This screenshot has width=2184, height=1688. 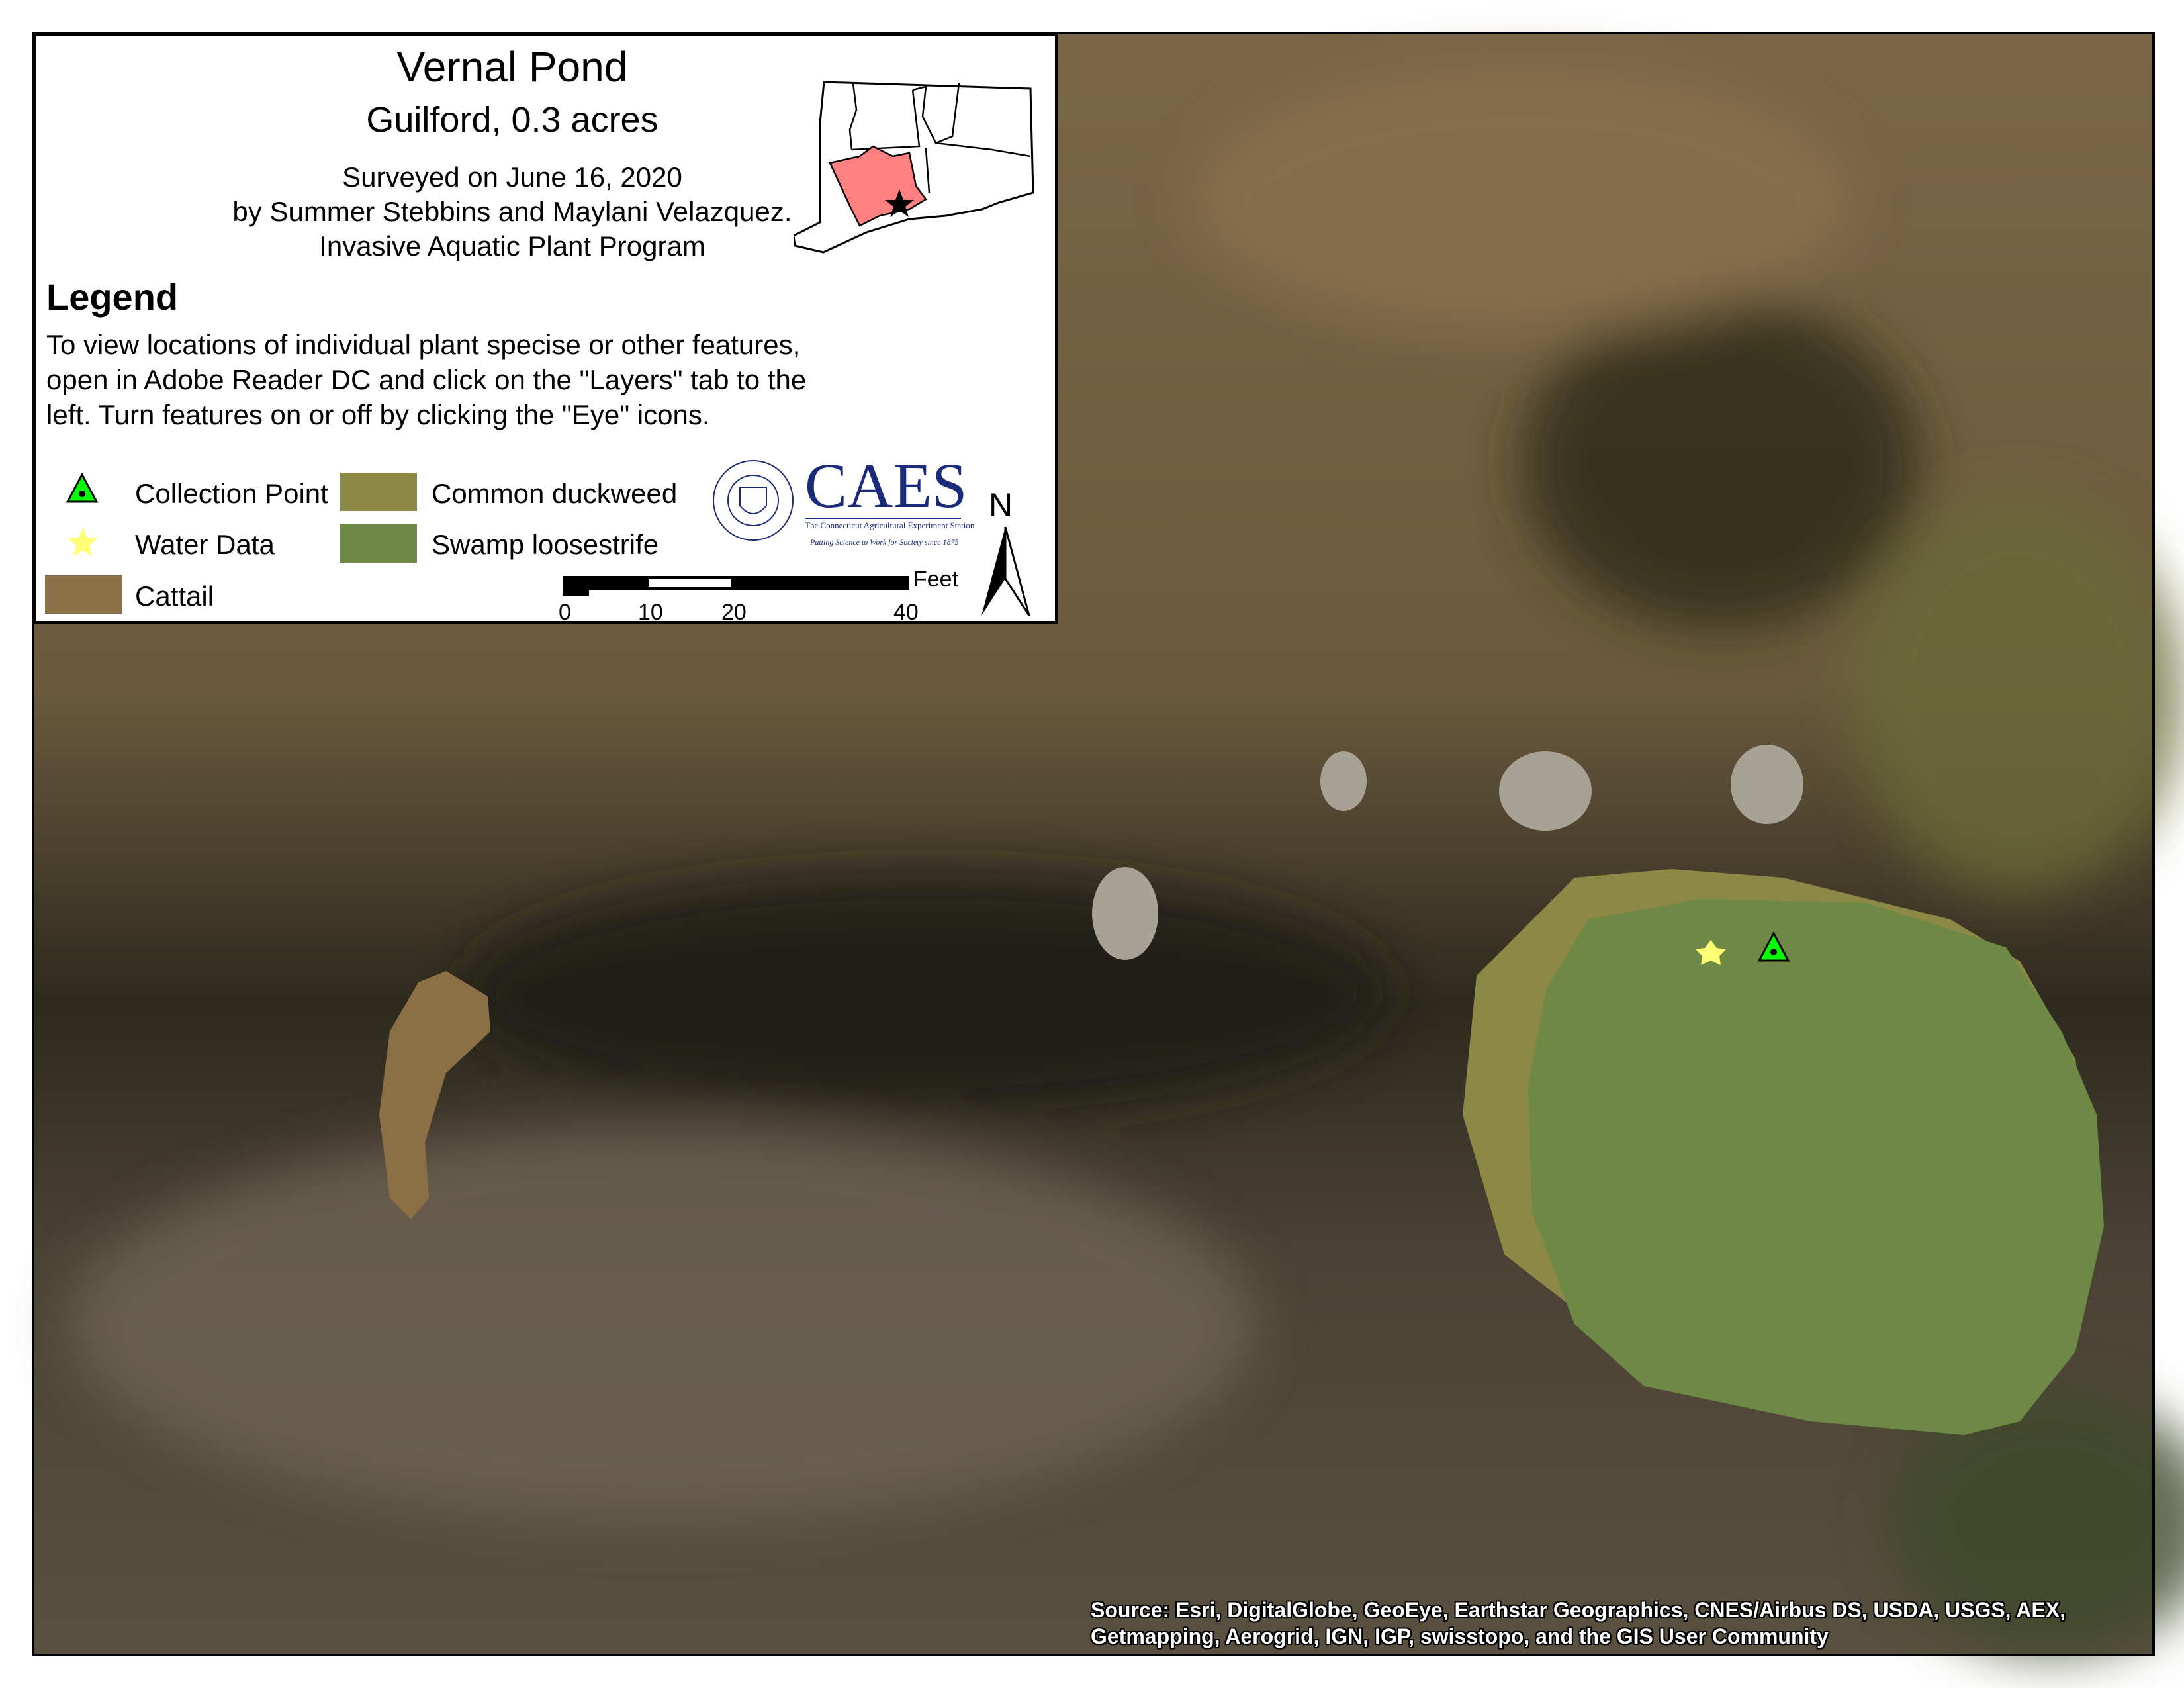 What do you see at coordinates (512, 177) in the screenshot?
I see `survey-date: Surveyed on June 16, 2020` at bounding box center [512, 177].